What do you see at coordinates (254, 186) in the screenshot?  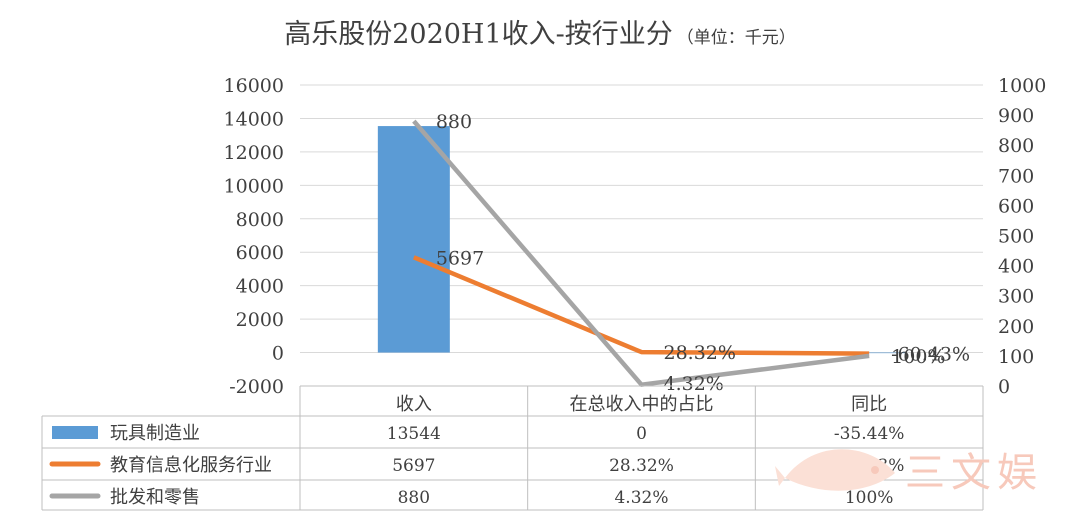 I see `y-left-tick-label: 10000` at bounding box center [254, 186].